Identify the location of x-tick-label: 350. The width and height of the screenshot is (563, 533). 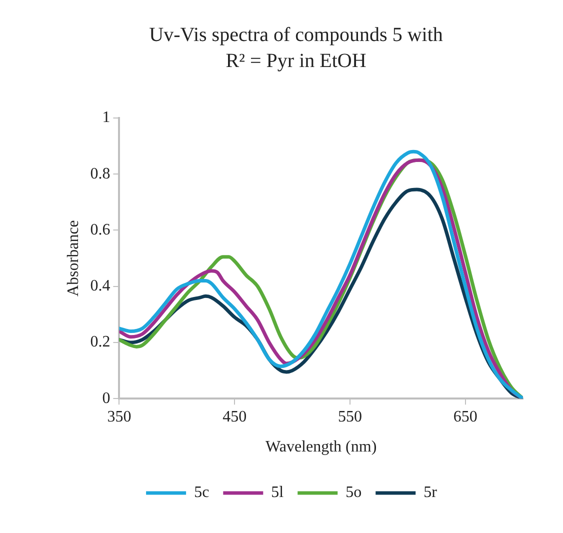
(119, 417).